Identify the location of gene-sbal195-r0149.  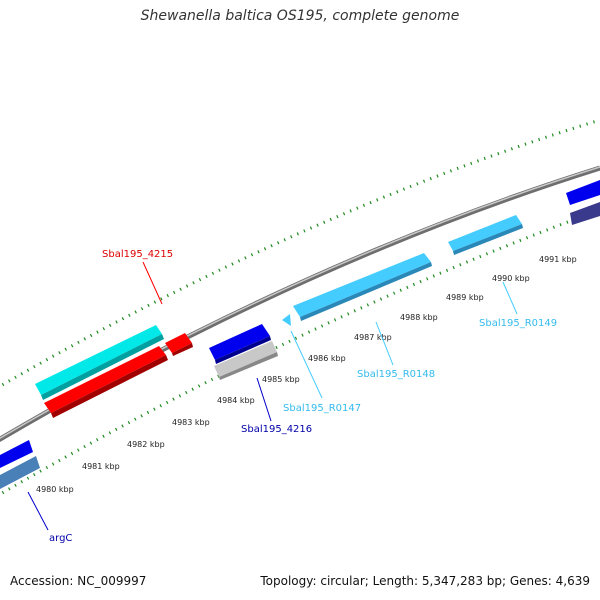
(485, 235).